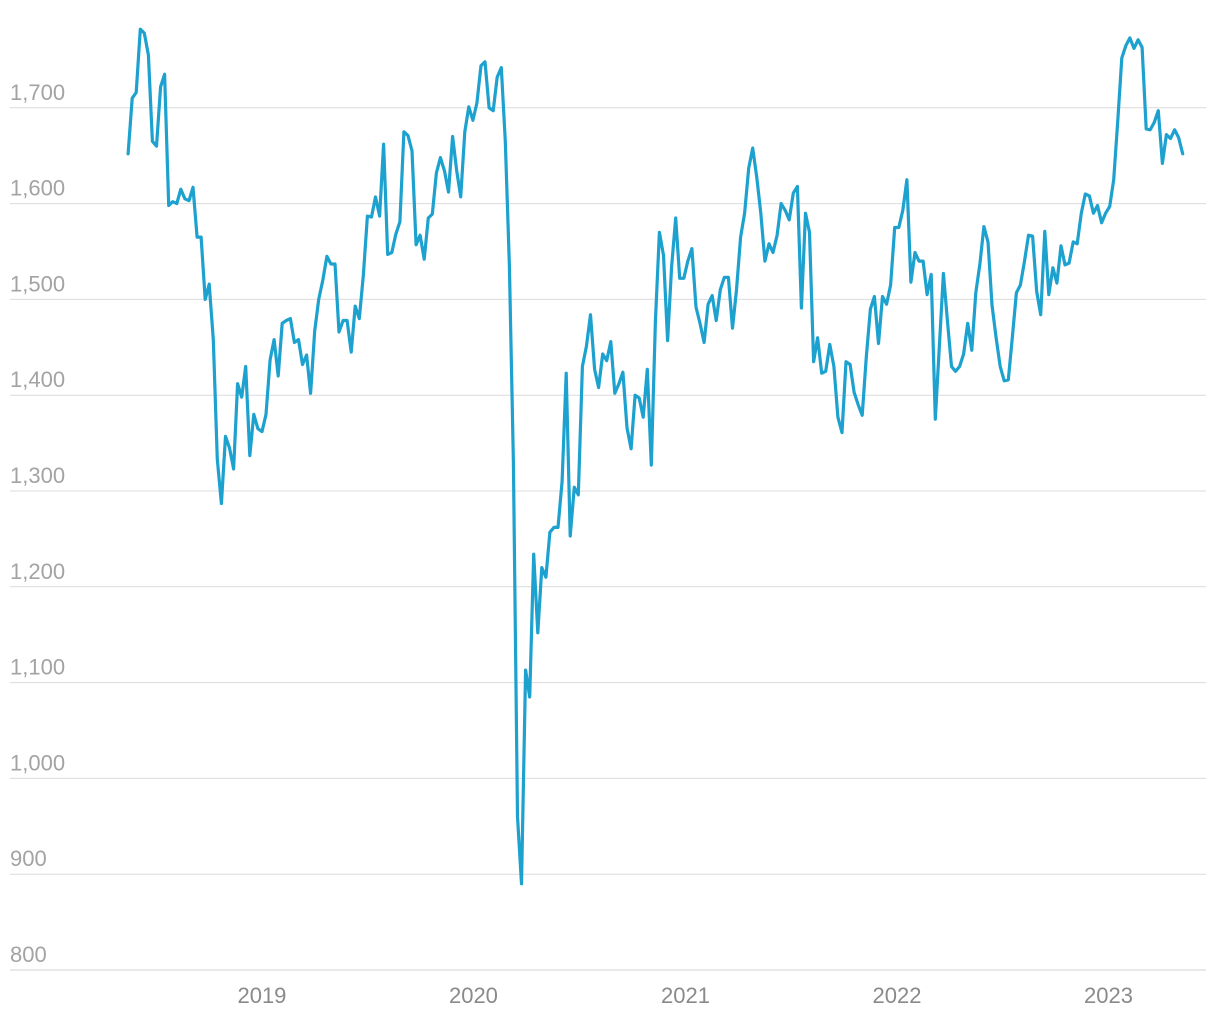  What do you see at coordinates (37, 475) in the screenshot?
I see `y-tick-label: 1,300` at bounding box center [37, 475].